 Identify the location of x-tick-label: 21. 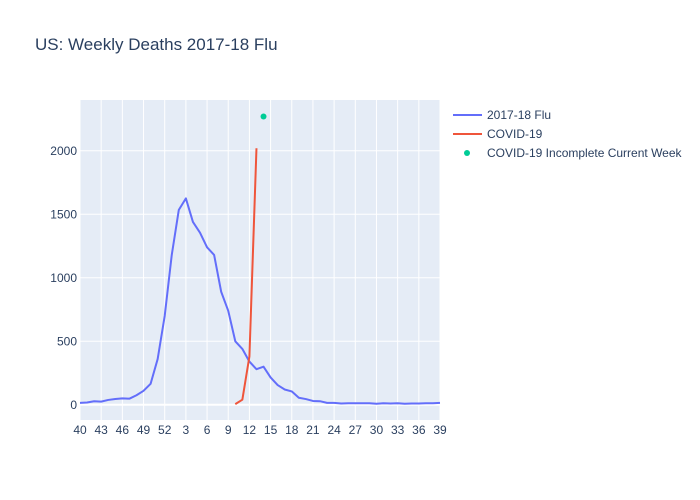
(313, 430).